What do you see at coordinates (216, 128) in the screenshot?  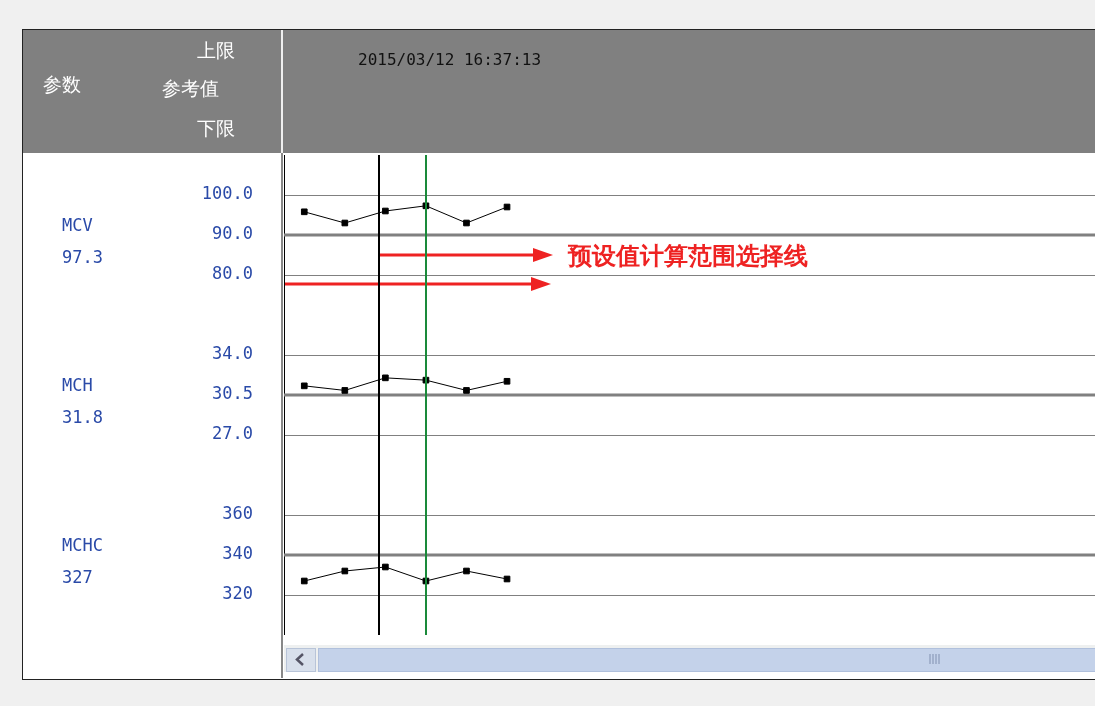 I see `text: 下限` at bounding box center [216, 128].